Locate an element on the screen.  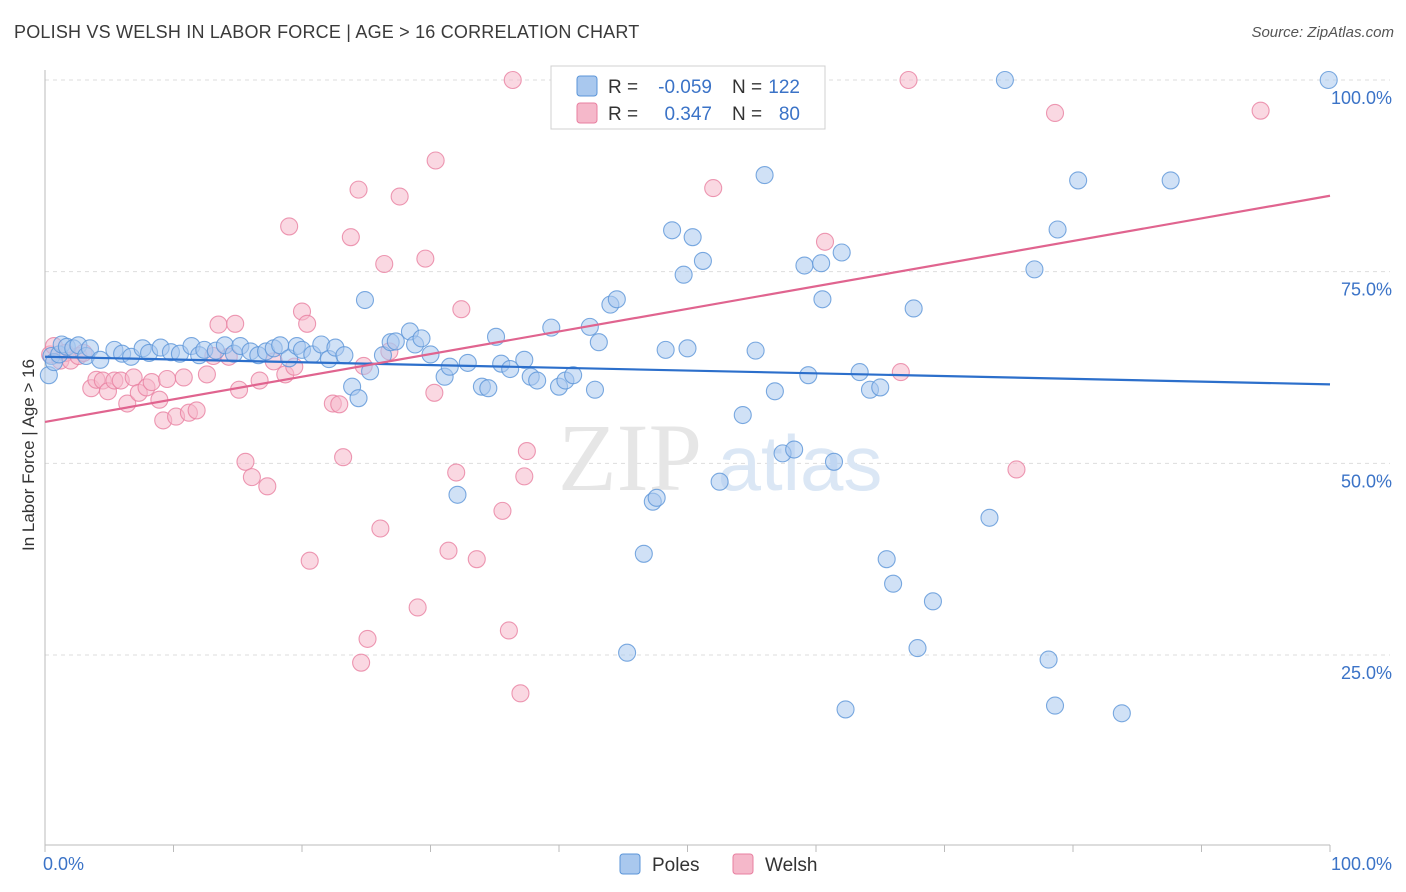
legend-poles-swatch is located at coordinates (630, 864).